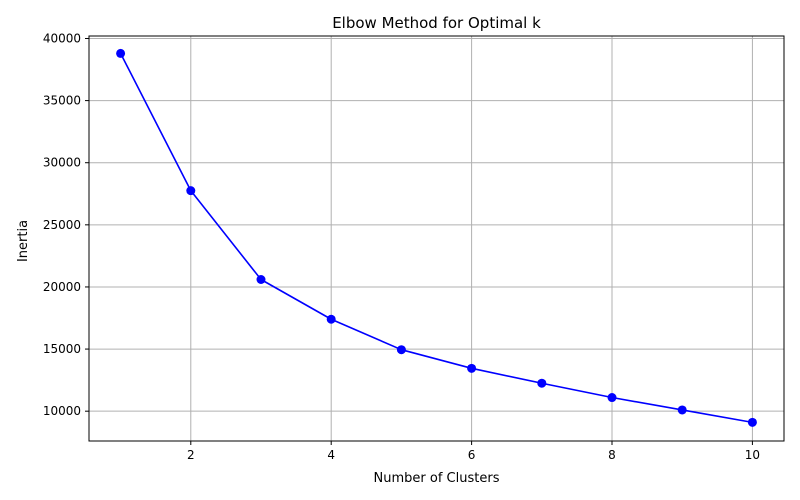 This screenshot has height=500, width=800. Describe the element at coordinates (23, 241) in the screenshot. I see `y-axis-label: Inertia` at that location.